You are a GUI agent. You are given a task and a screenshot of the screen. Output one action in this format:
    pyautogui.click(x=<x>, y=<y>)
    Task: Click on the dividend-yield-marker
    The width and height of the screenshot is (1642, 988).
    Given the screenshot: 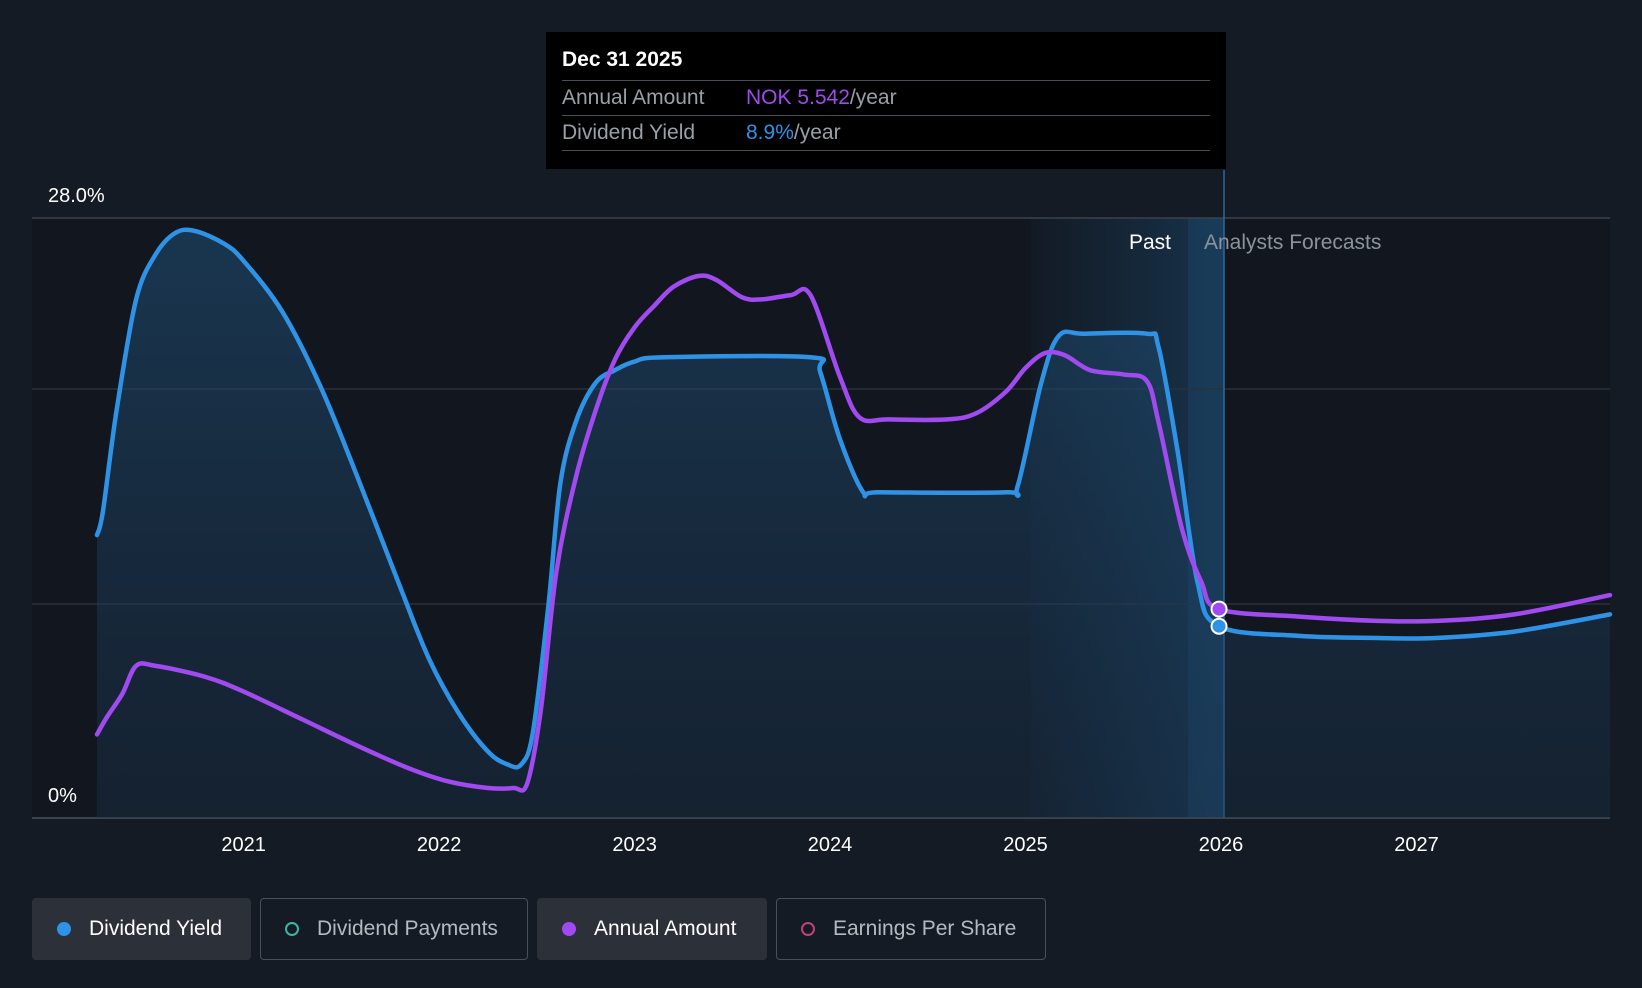 What is the action you would take?
    pyautogui.click(x=1219, y=626)
    